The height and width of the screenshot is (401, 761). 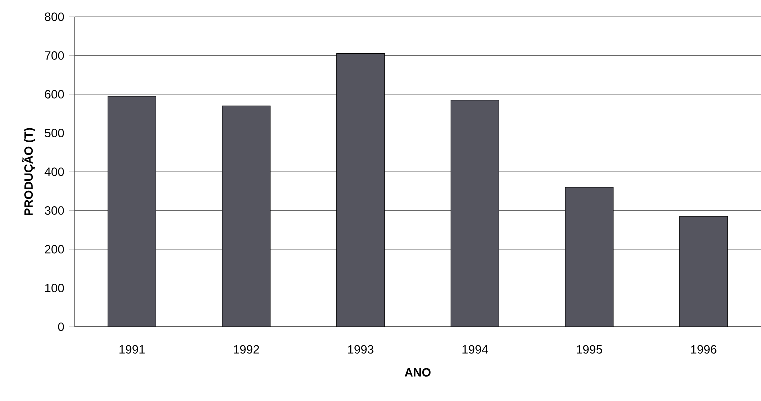 I want to click on y-tick-label: 0, so click(x=61, y=327).